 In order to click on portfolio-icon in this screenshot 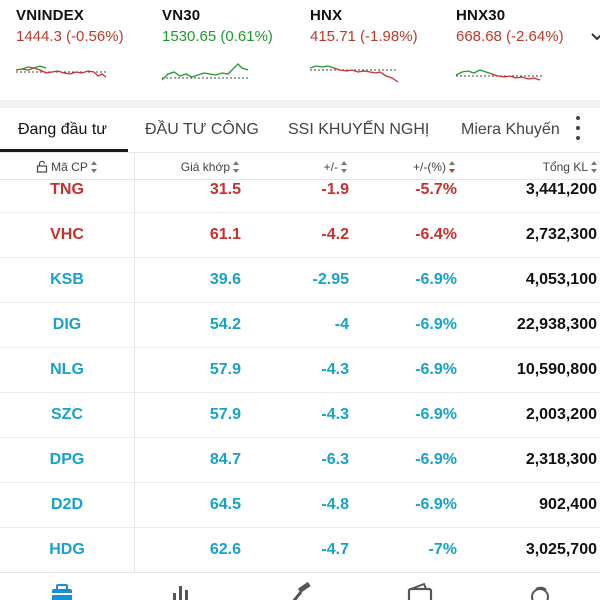, I will do `click(62, 590)`.